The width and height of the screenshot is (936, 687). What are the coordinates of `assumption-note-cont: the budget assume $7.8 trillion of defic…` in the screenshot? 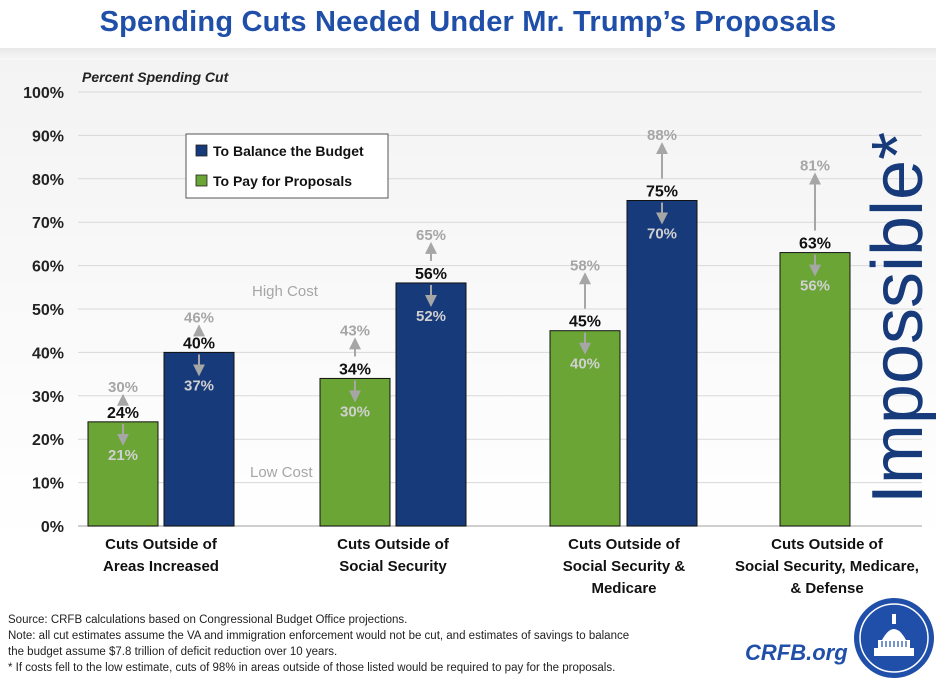 It's located at (173, 652).